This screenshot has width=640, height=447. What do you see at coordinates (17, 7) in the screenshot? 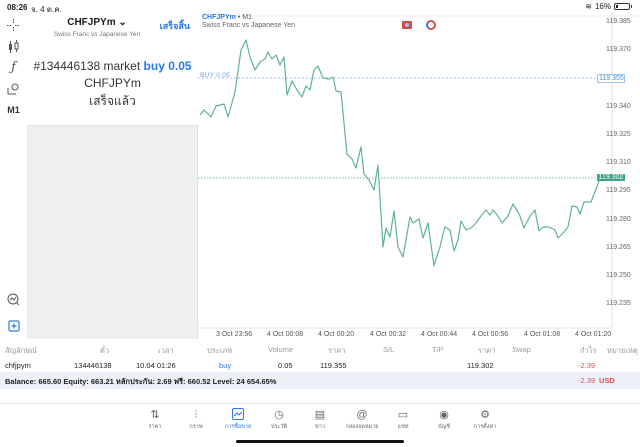
I see `clock: 08:26` at bounding box center [17, 7].